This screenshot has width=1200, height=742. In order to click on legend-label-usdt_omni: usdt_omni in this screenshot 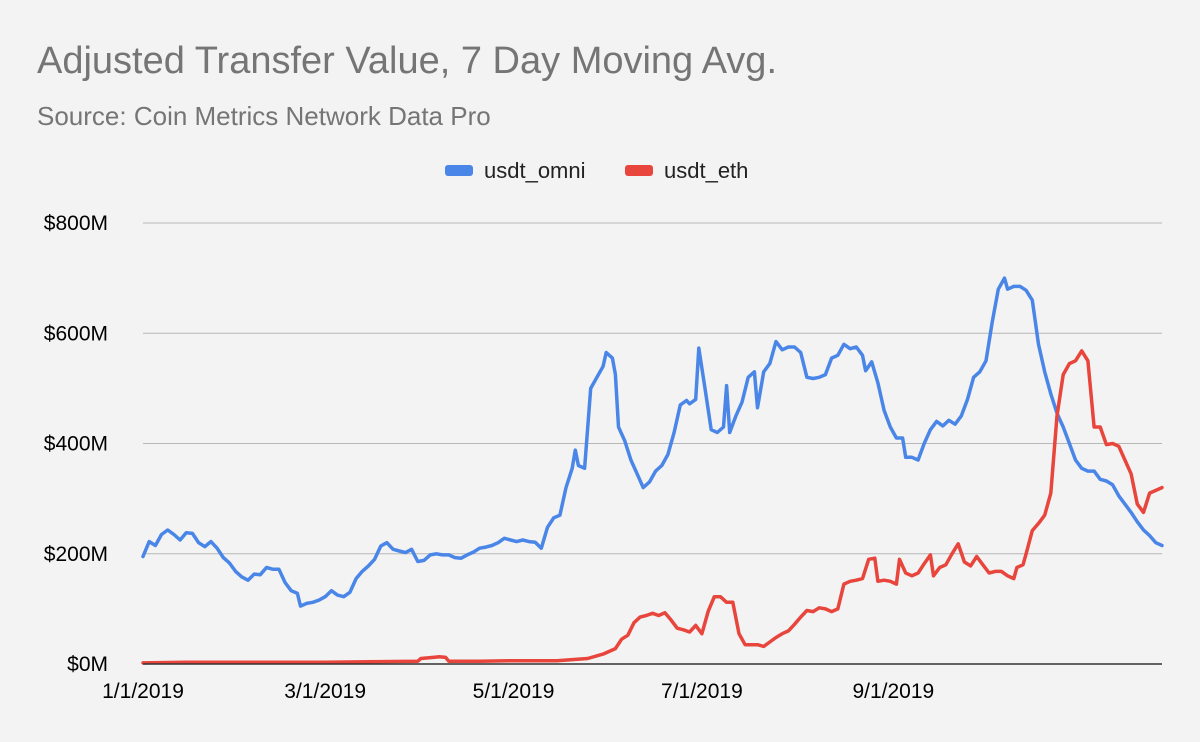, I will do `click(535, 170)`.